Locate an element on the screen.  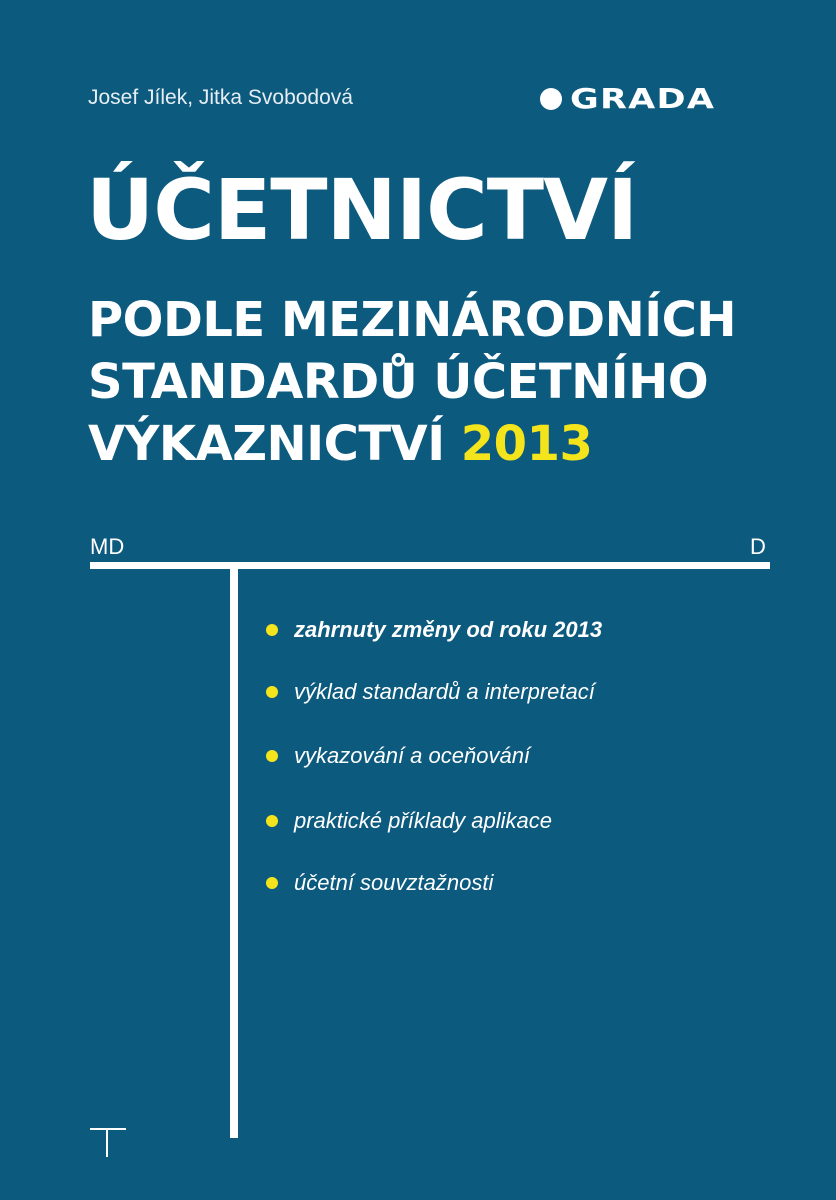
bullet-item: výklad standardů a interpretací is located at coordinates (430, 692).